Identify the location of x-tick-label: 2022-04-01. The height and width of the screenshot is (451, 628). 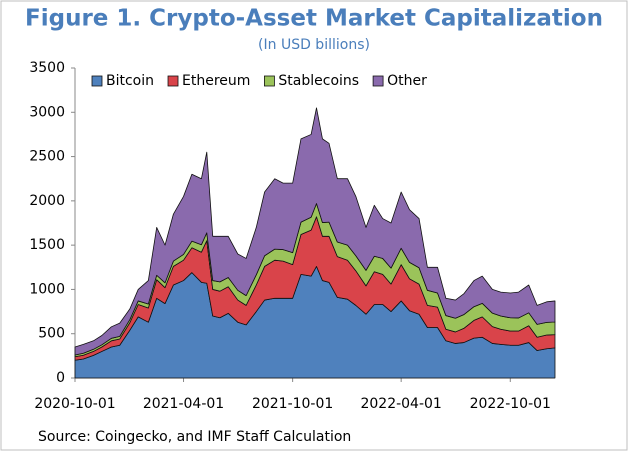
(400, 404).